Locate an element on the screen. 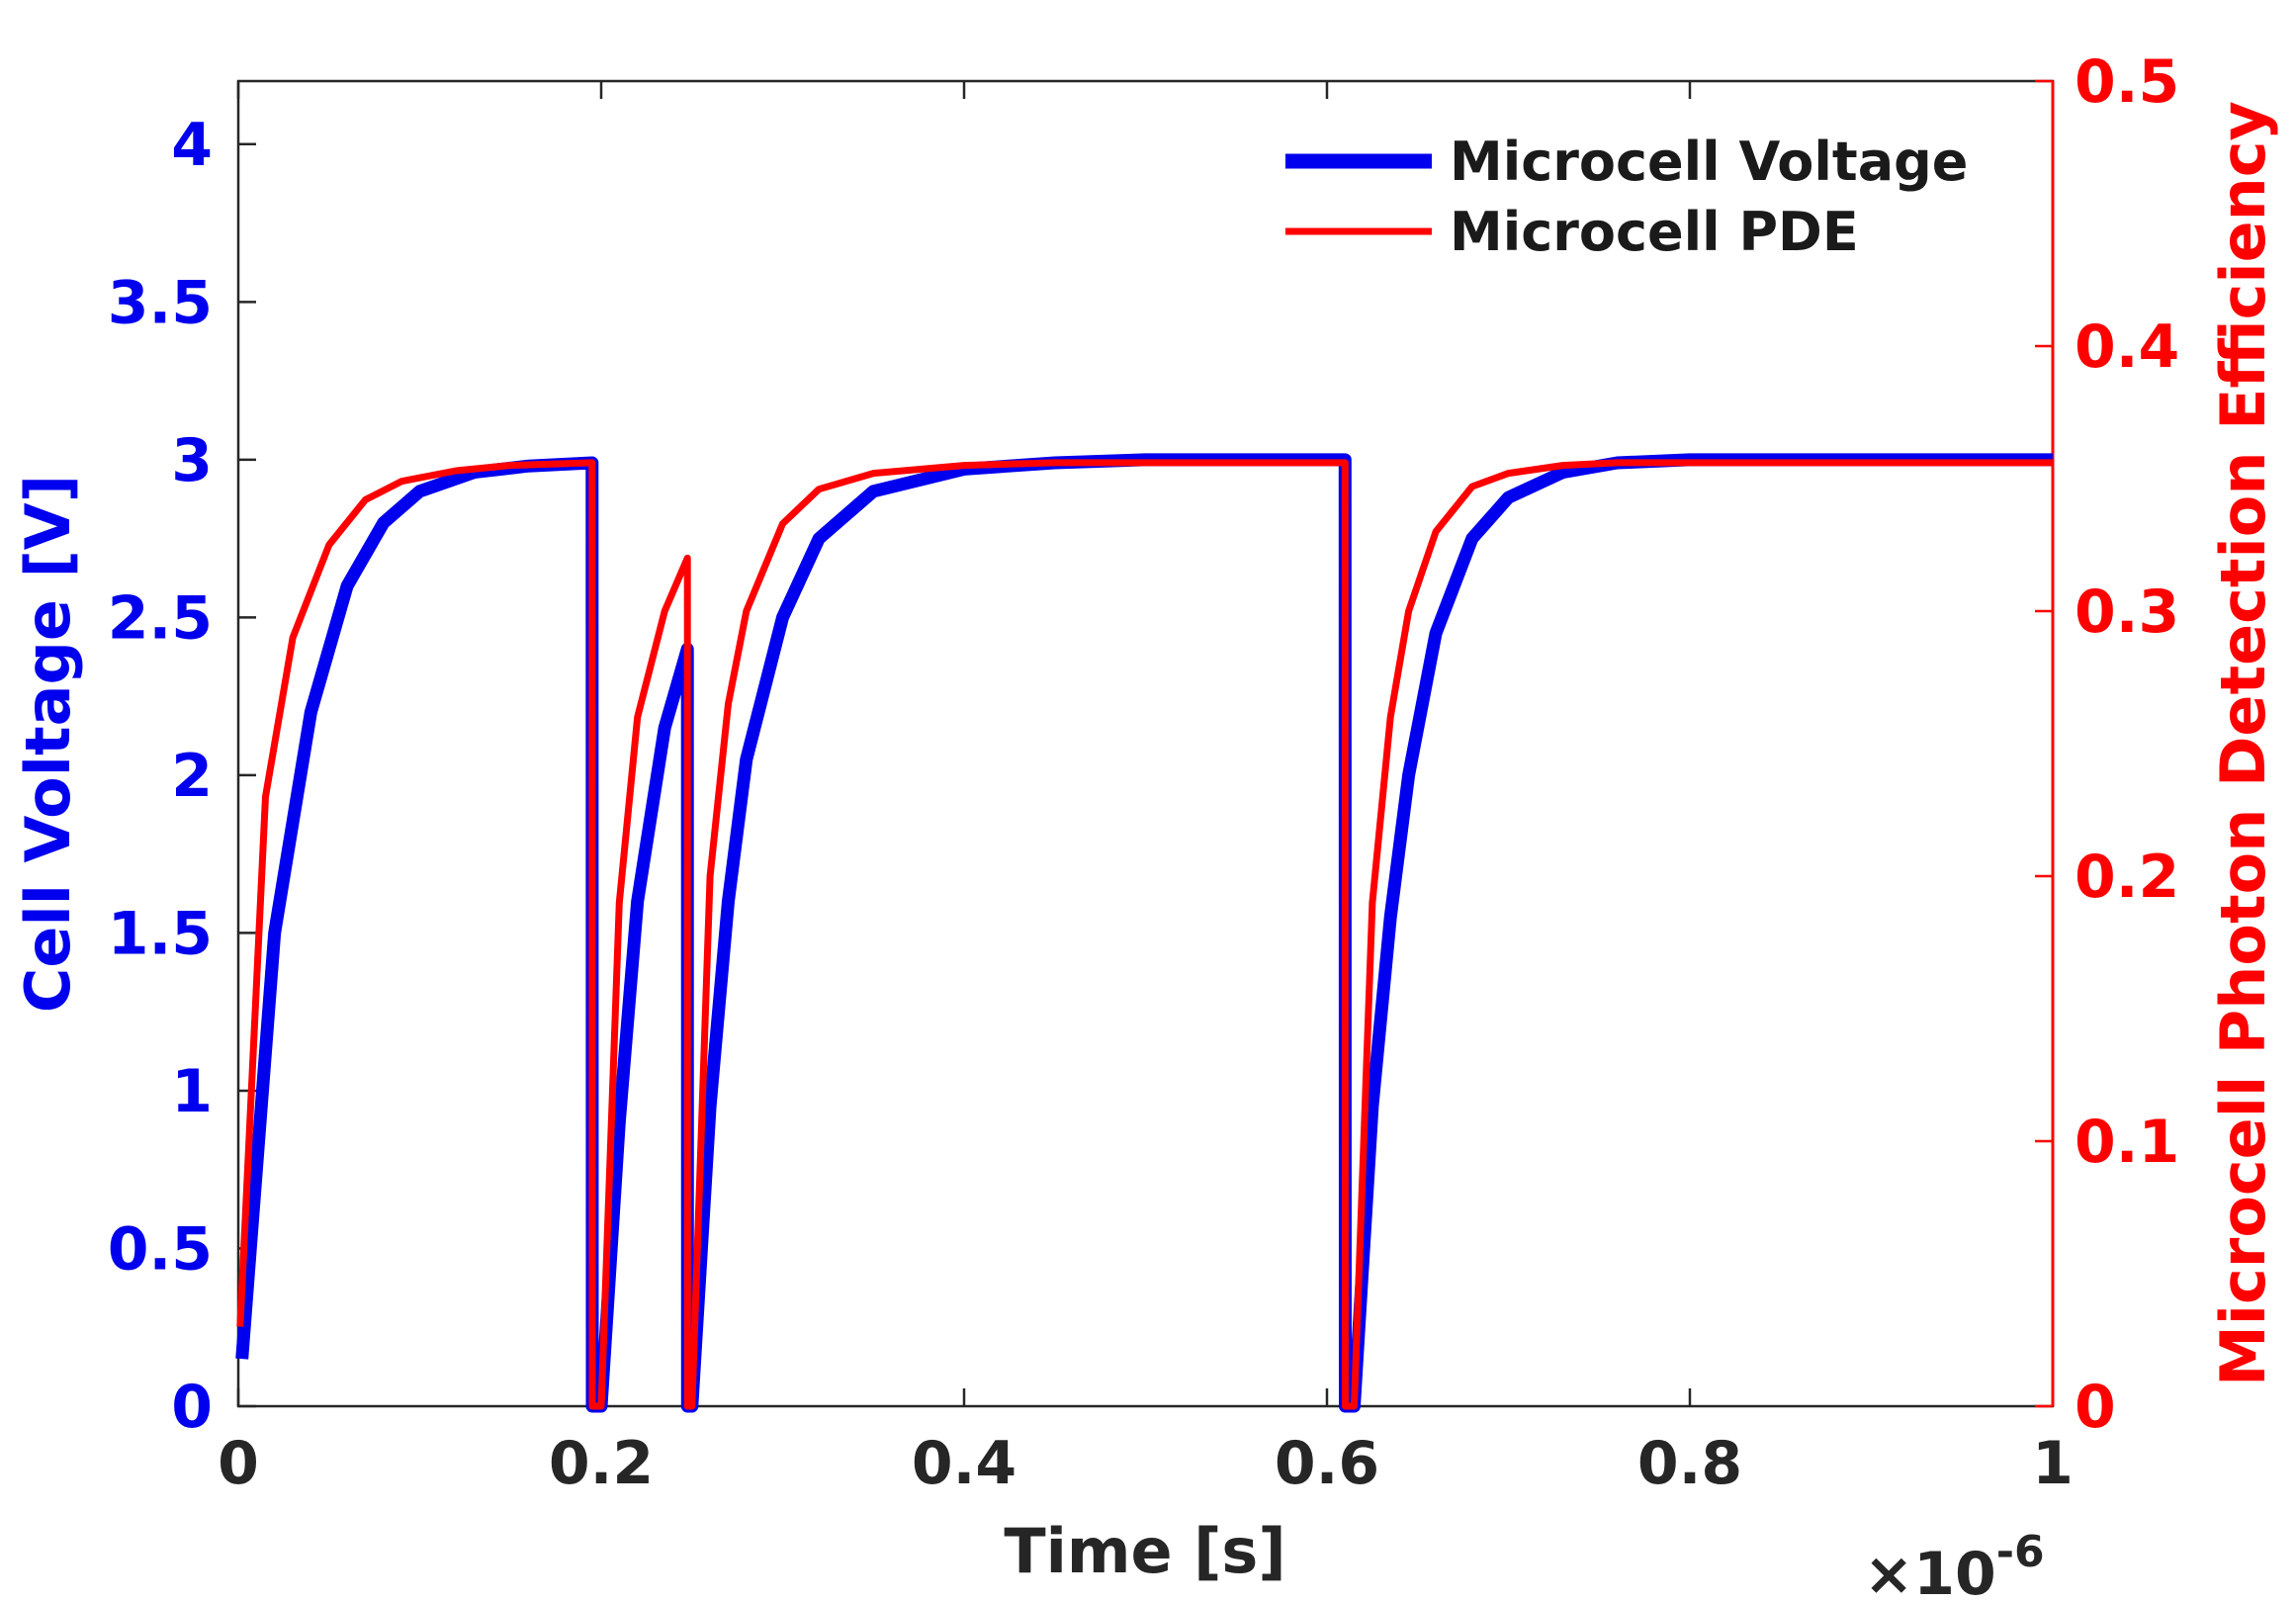 This screenshot has height=1603, width=2296. y-right-tick-label-5: 0.5 is located at coordinates (2127, 82).